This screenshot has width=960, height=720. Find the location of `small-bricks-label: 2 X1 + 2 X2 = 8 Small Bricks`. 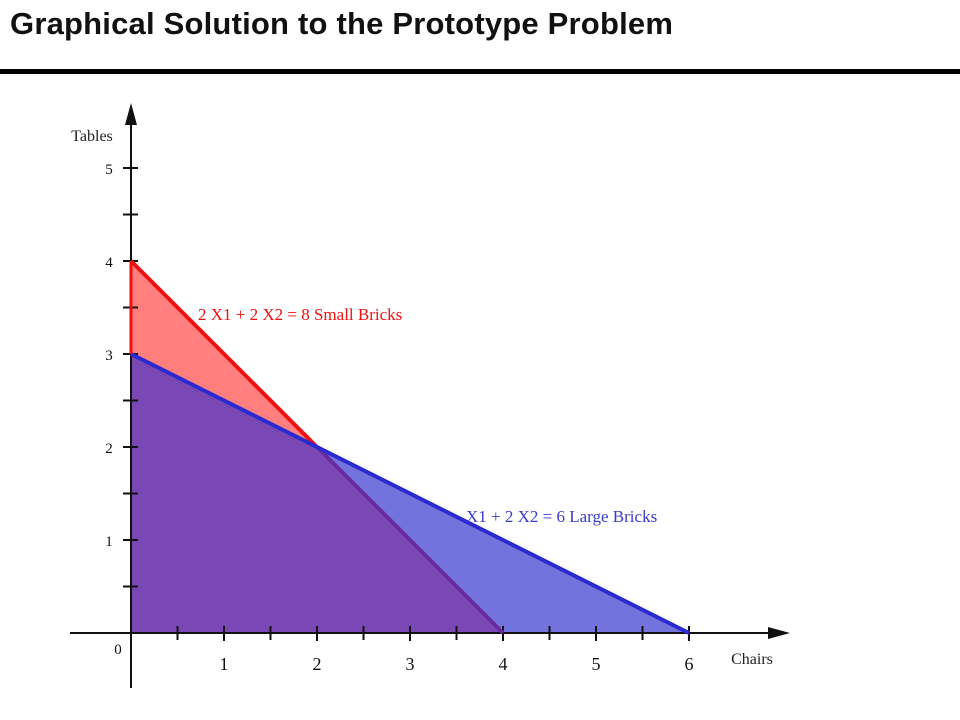

small-bricks-label: 2 X1 + 2 X2 = 8 Small Bricks is located at coordinates (300, 314).